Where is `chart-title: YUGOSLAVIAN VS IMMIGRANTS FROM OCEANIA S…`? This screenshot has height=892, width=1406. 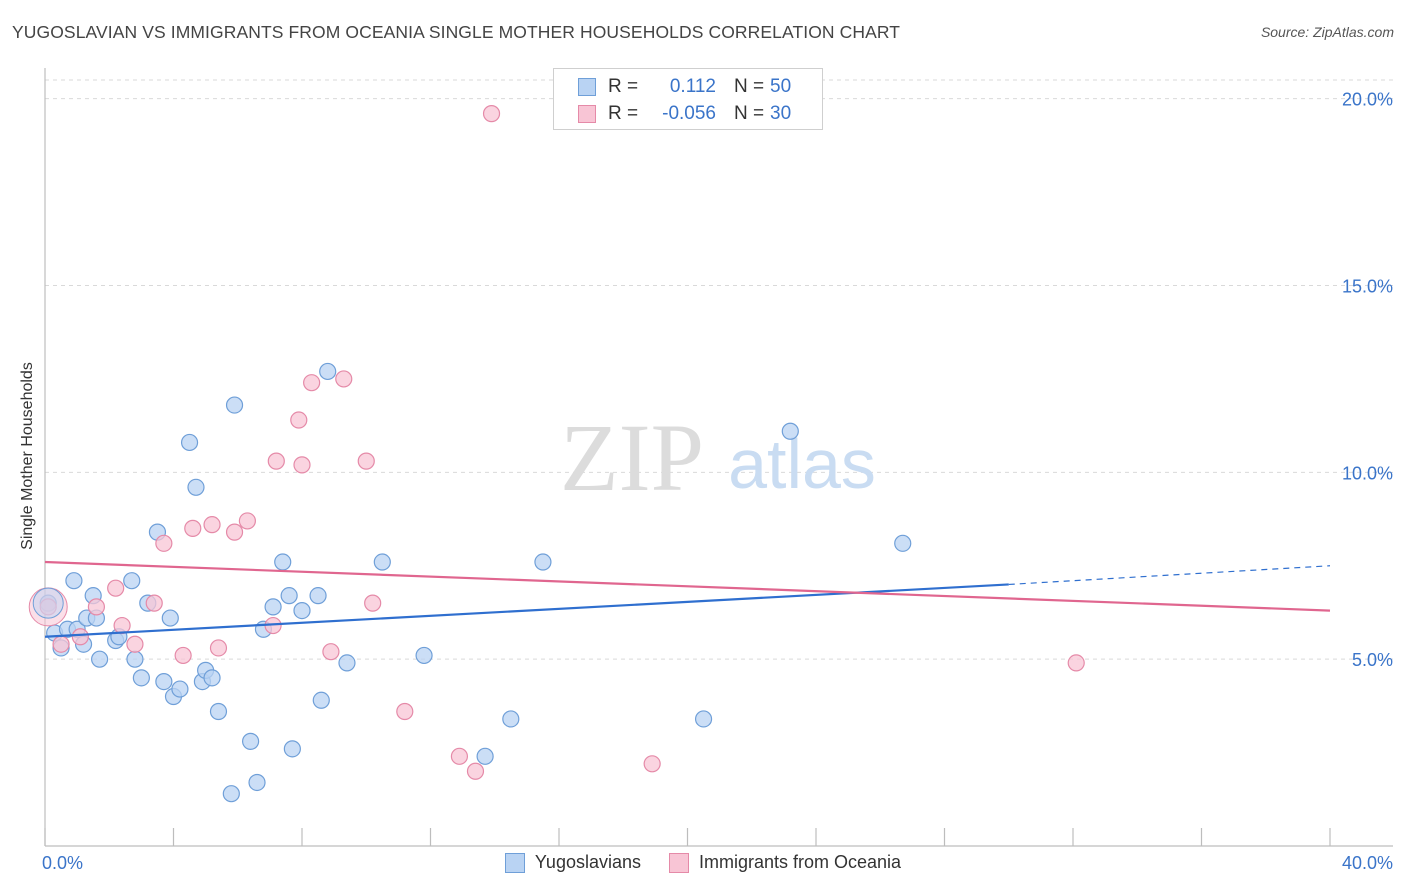
chart-title: YUGOSLAVIAN VS IMMIGRANTS FROM OCEANIA S… is located at coordinates (456, 32).